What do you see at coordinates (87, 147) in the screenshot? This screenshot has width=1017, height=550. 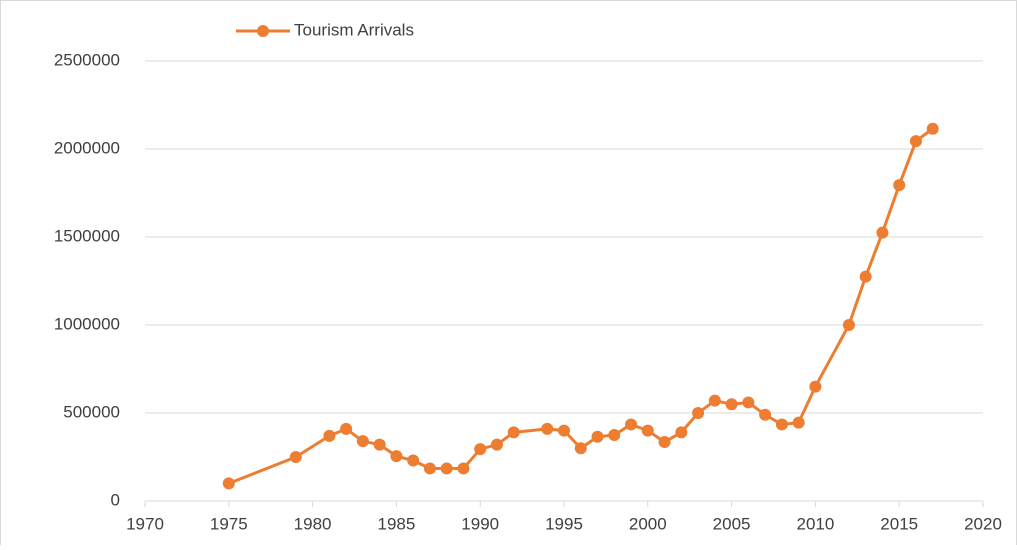 I see `y-tick-label: 2000000` at bounding box center [87, 147].